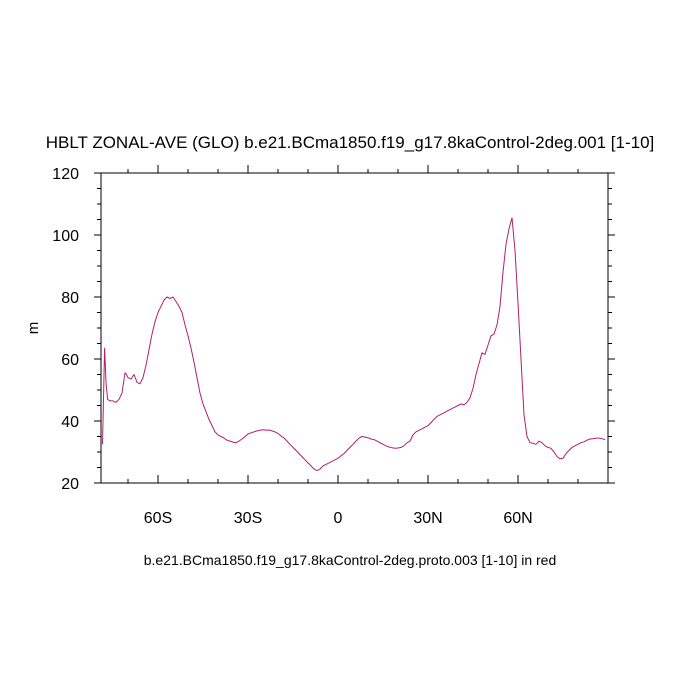 The height and width of the screenshot is (700, 700). I want to click on x-tick-label: 60S, so click(158, 518).